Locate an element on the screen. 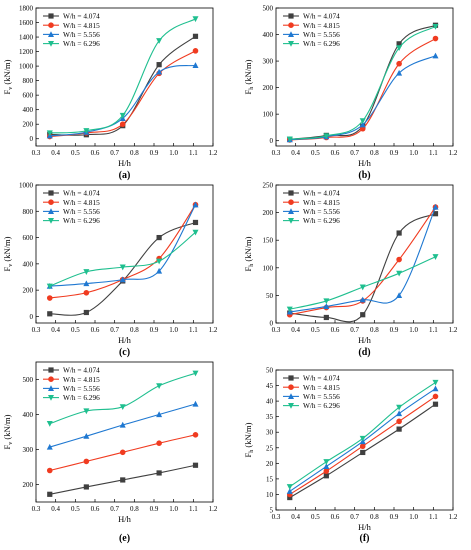 This screenshot has height=550, width=471. y-tick-label: 500 is located at coordinates (268, 9).